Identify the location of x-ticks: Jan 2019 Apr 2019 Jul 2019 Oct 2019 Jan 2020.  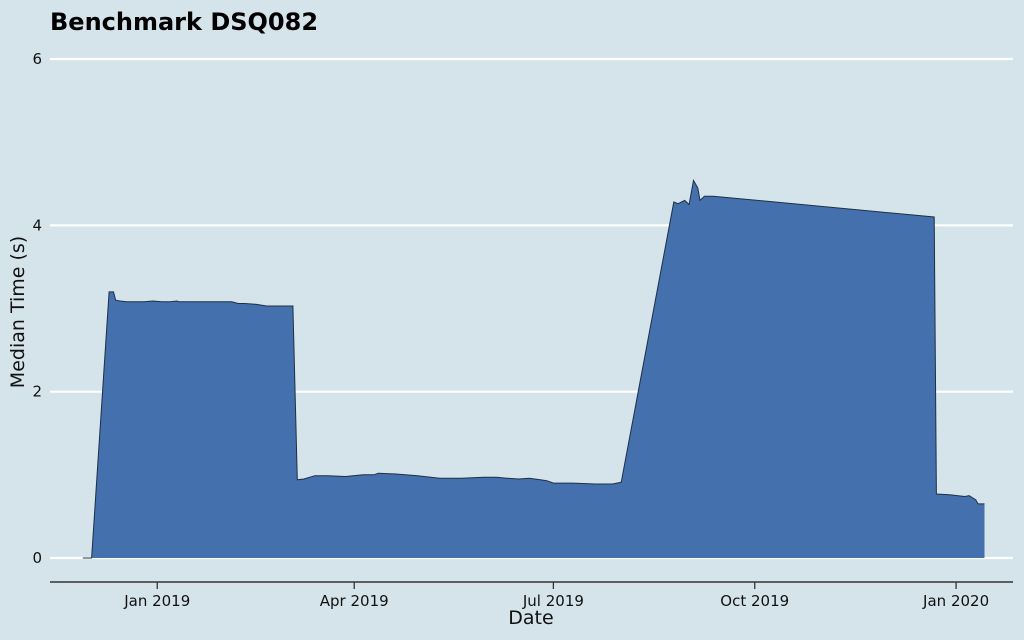
(556, 596).